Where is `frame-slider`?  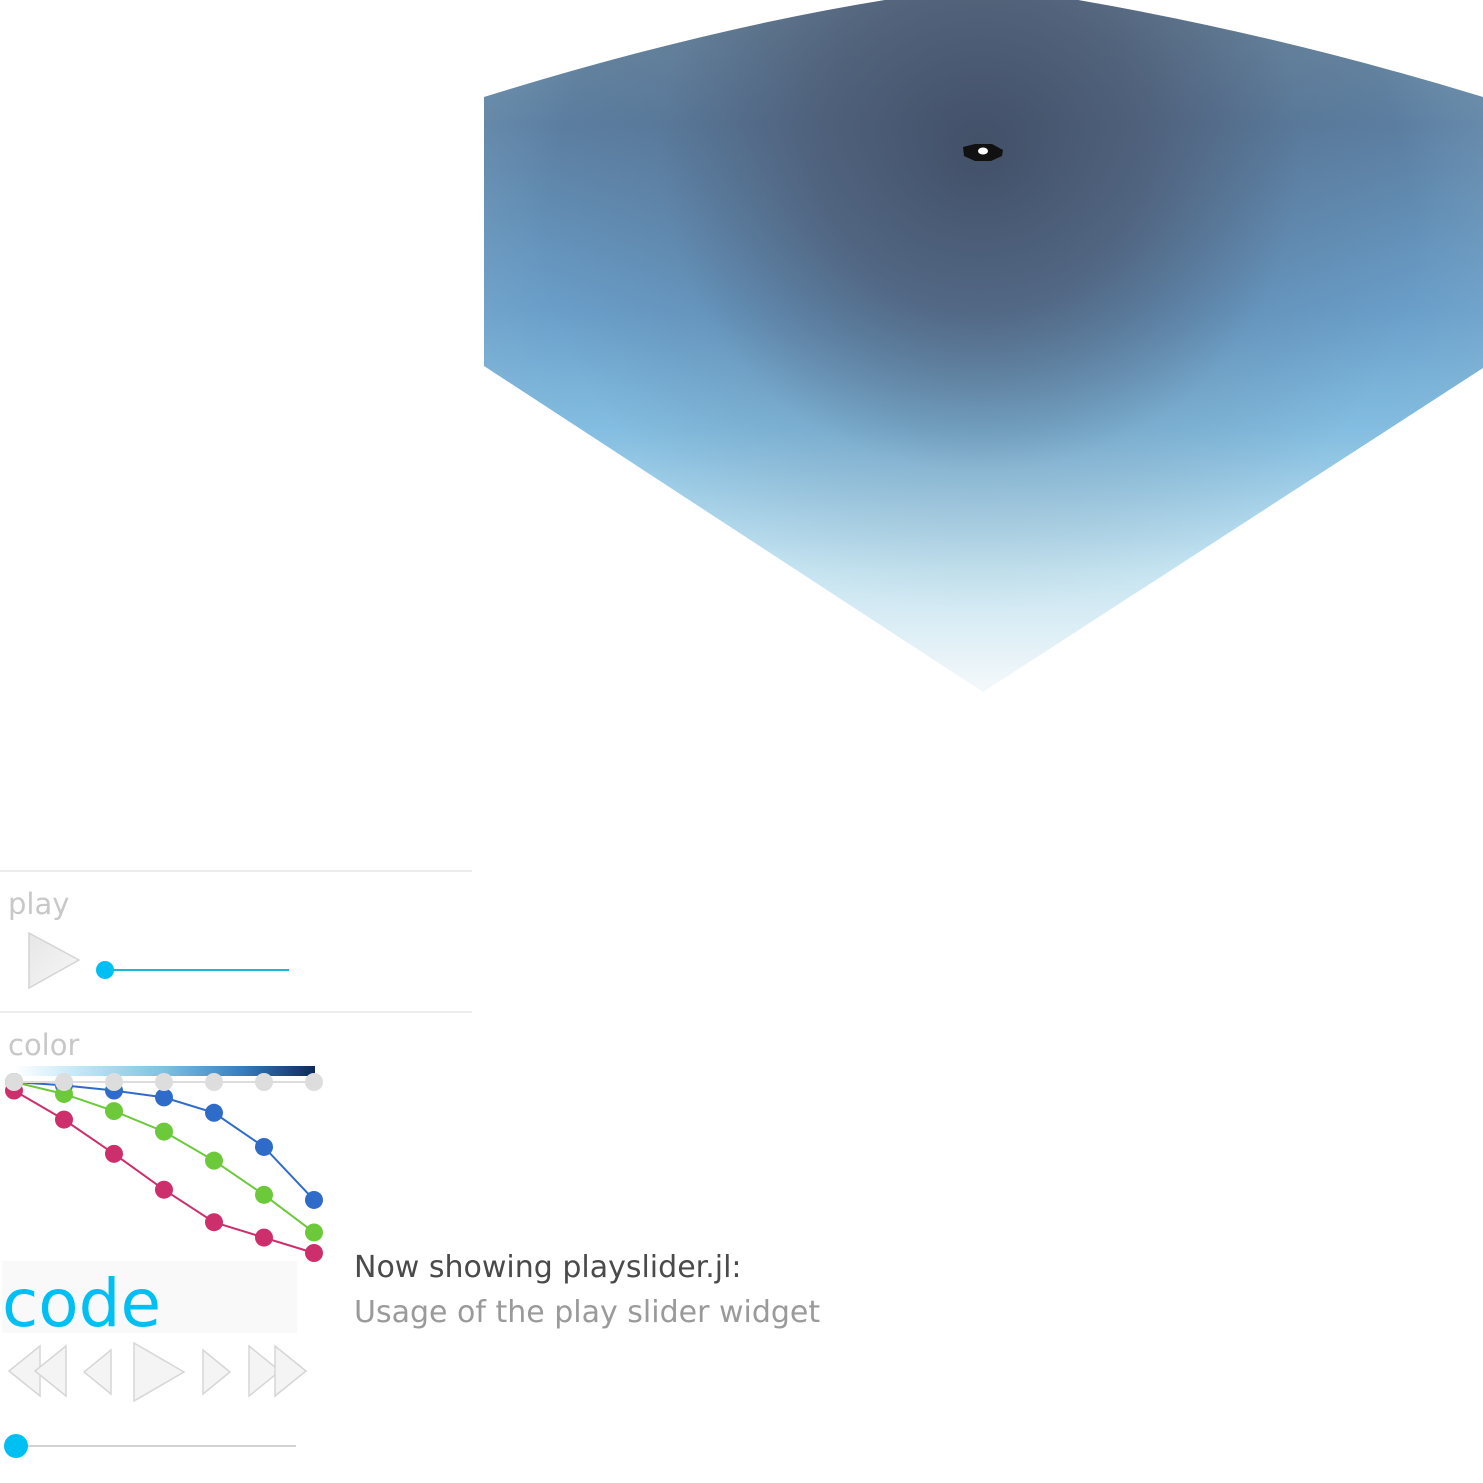
frame-slider is located at coordinates (150, 1446).